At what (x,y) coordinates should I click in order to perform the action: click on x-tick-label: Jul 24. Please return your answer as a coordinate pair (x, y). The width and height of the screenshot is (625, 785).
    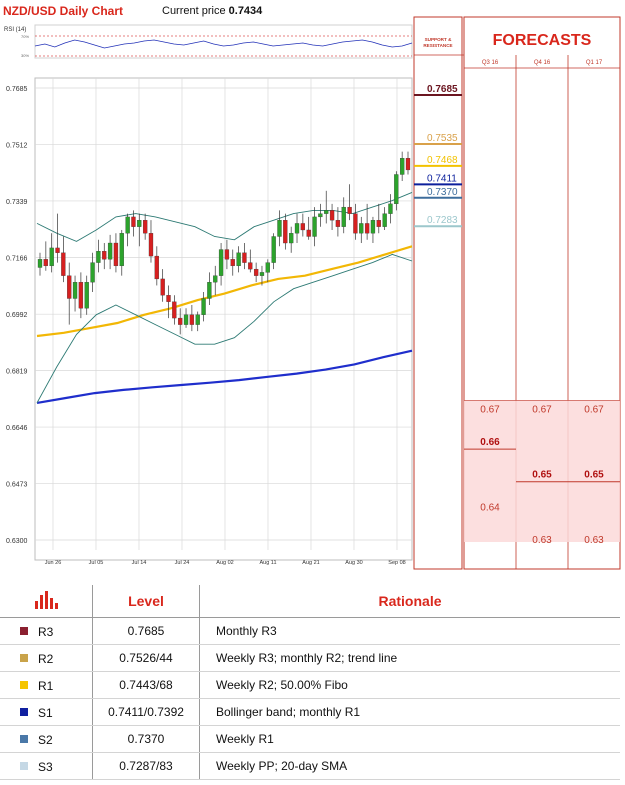
    Looking at the image, I should click on (182, 563).